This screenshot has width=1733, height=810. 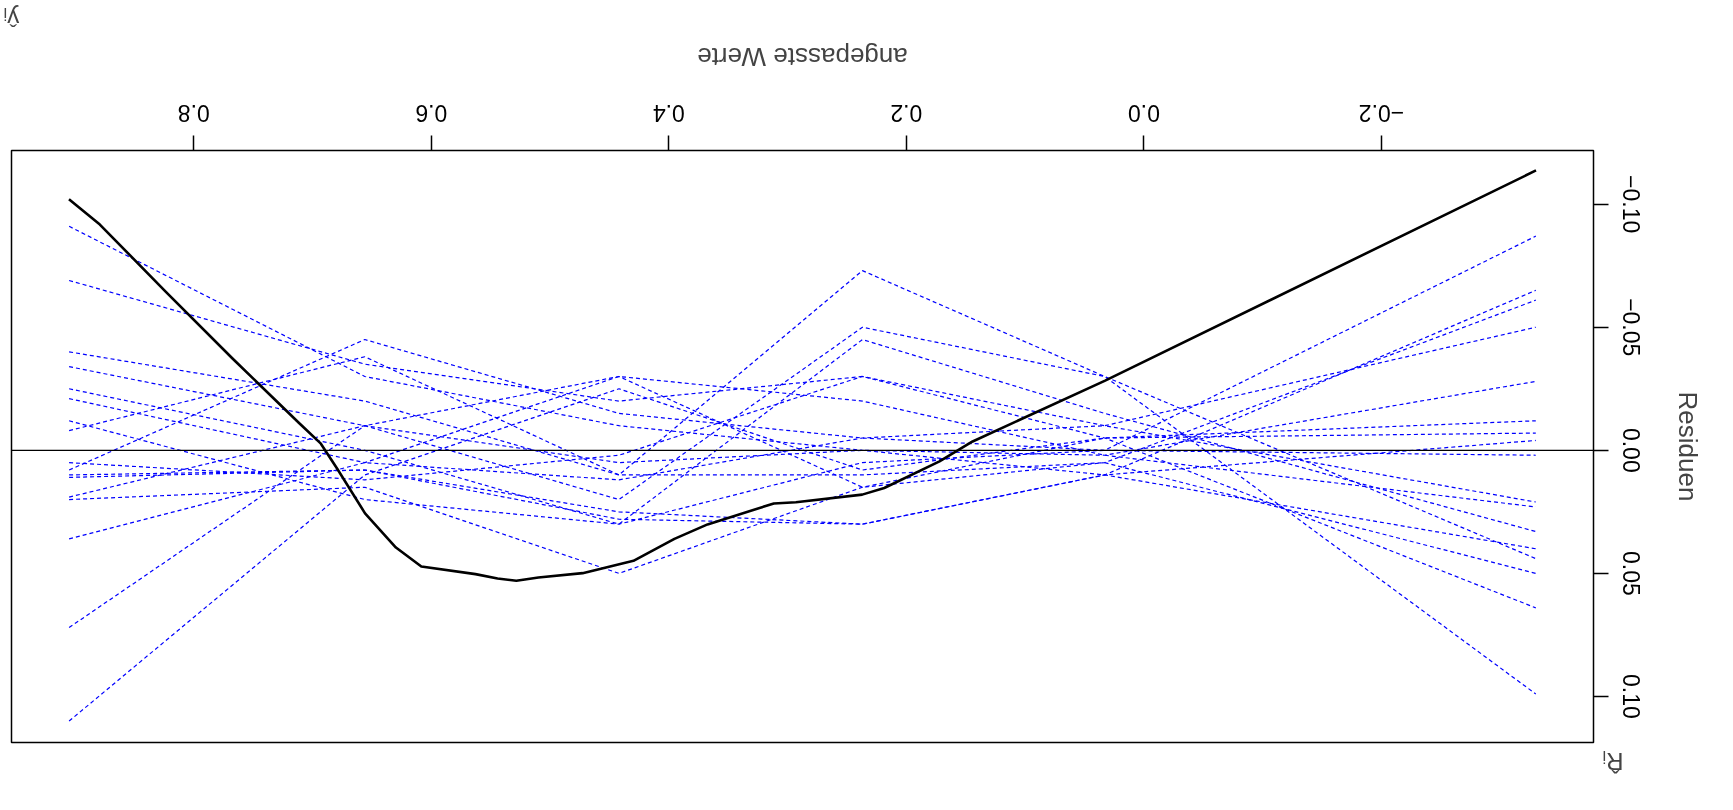 What do you see at coordinates (1630, 204) in the screenshot?
I see `y-tick-label: −0.10` at bounding box center [1630, 204].